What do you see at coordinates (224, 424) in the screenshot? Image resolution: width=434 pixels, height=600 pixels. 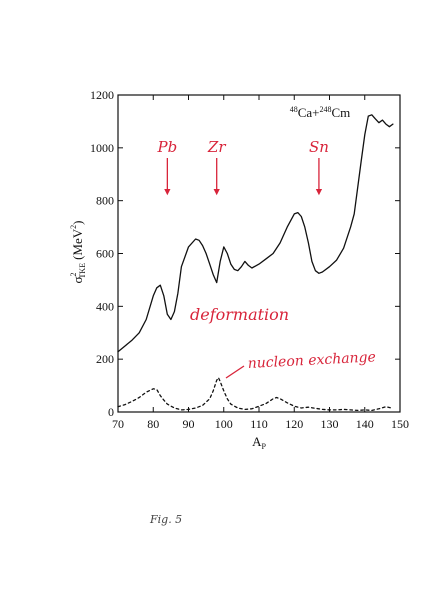 I see `x-tick-label: 100` at bounding box center [224, 424].